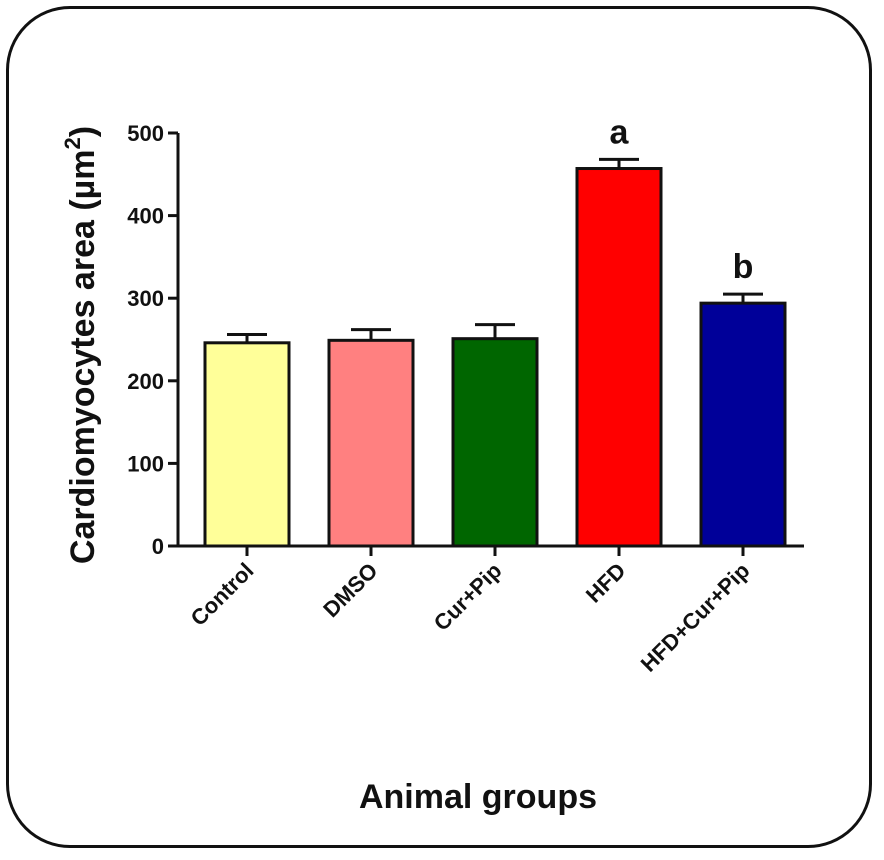 Image resolution: width=884 pixels, height=860 pixels. What do you see at coordinates (247, 444) in the screenshot?
I see `bar-control` at bounding box center [247, 444].